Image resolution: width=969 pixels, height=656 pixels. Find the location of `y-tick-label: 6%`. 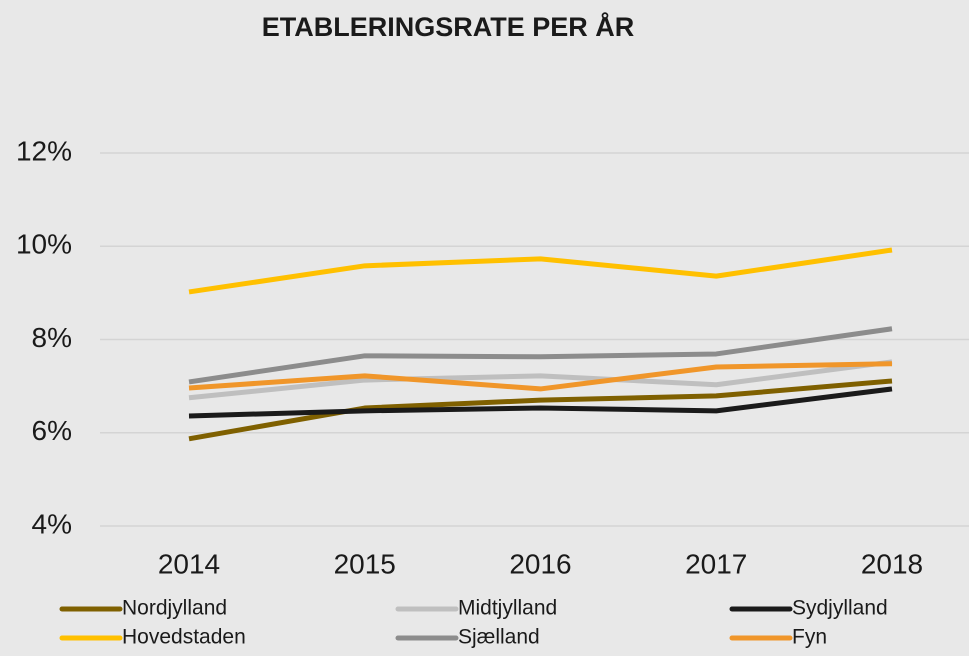

y-tick-label: 6% is located at coordinates (52, 430).